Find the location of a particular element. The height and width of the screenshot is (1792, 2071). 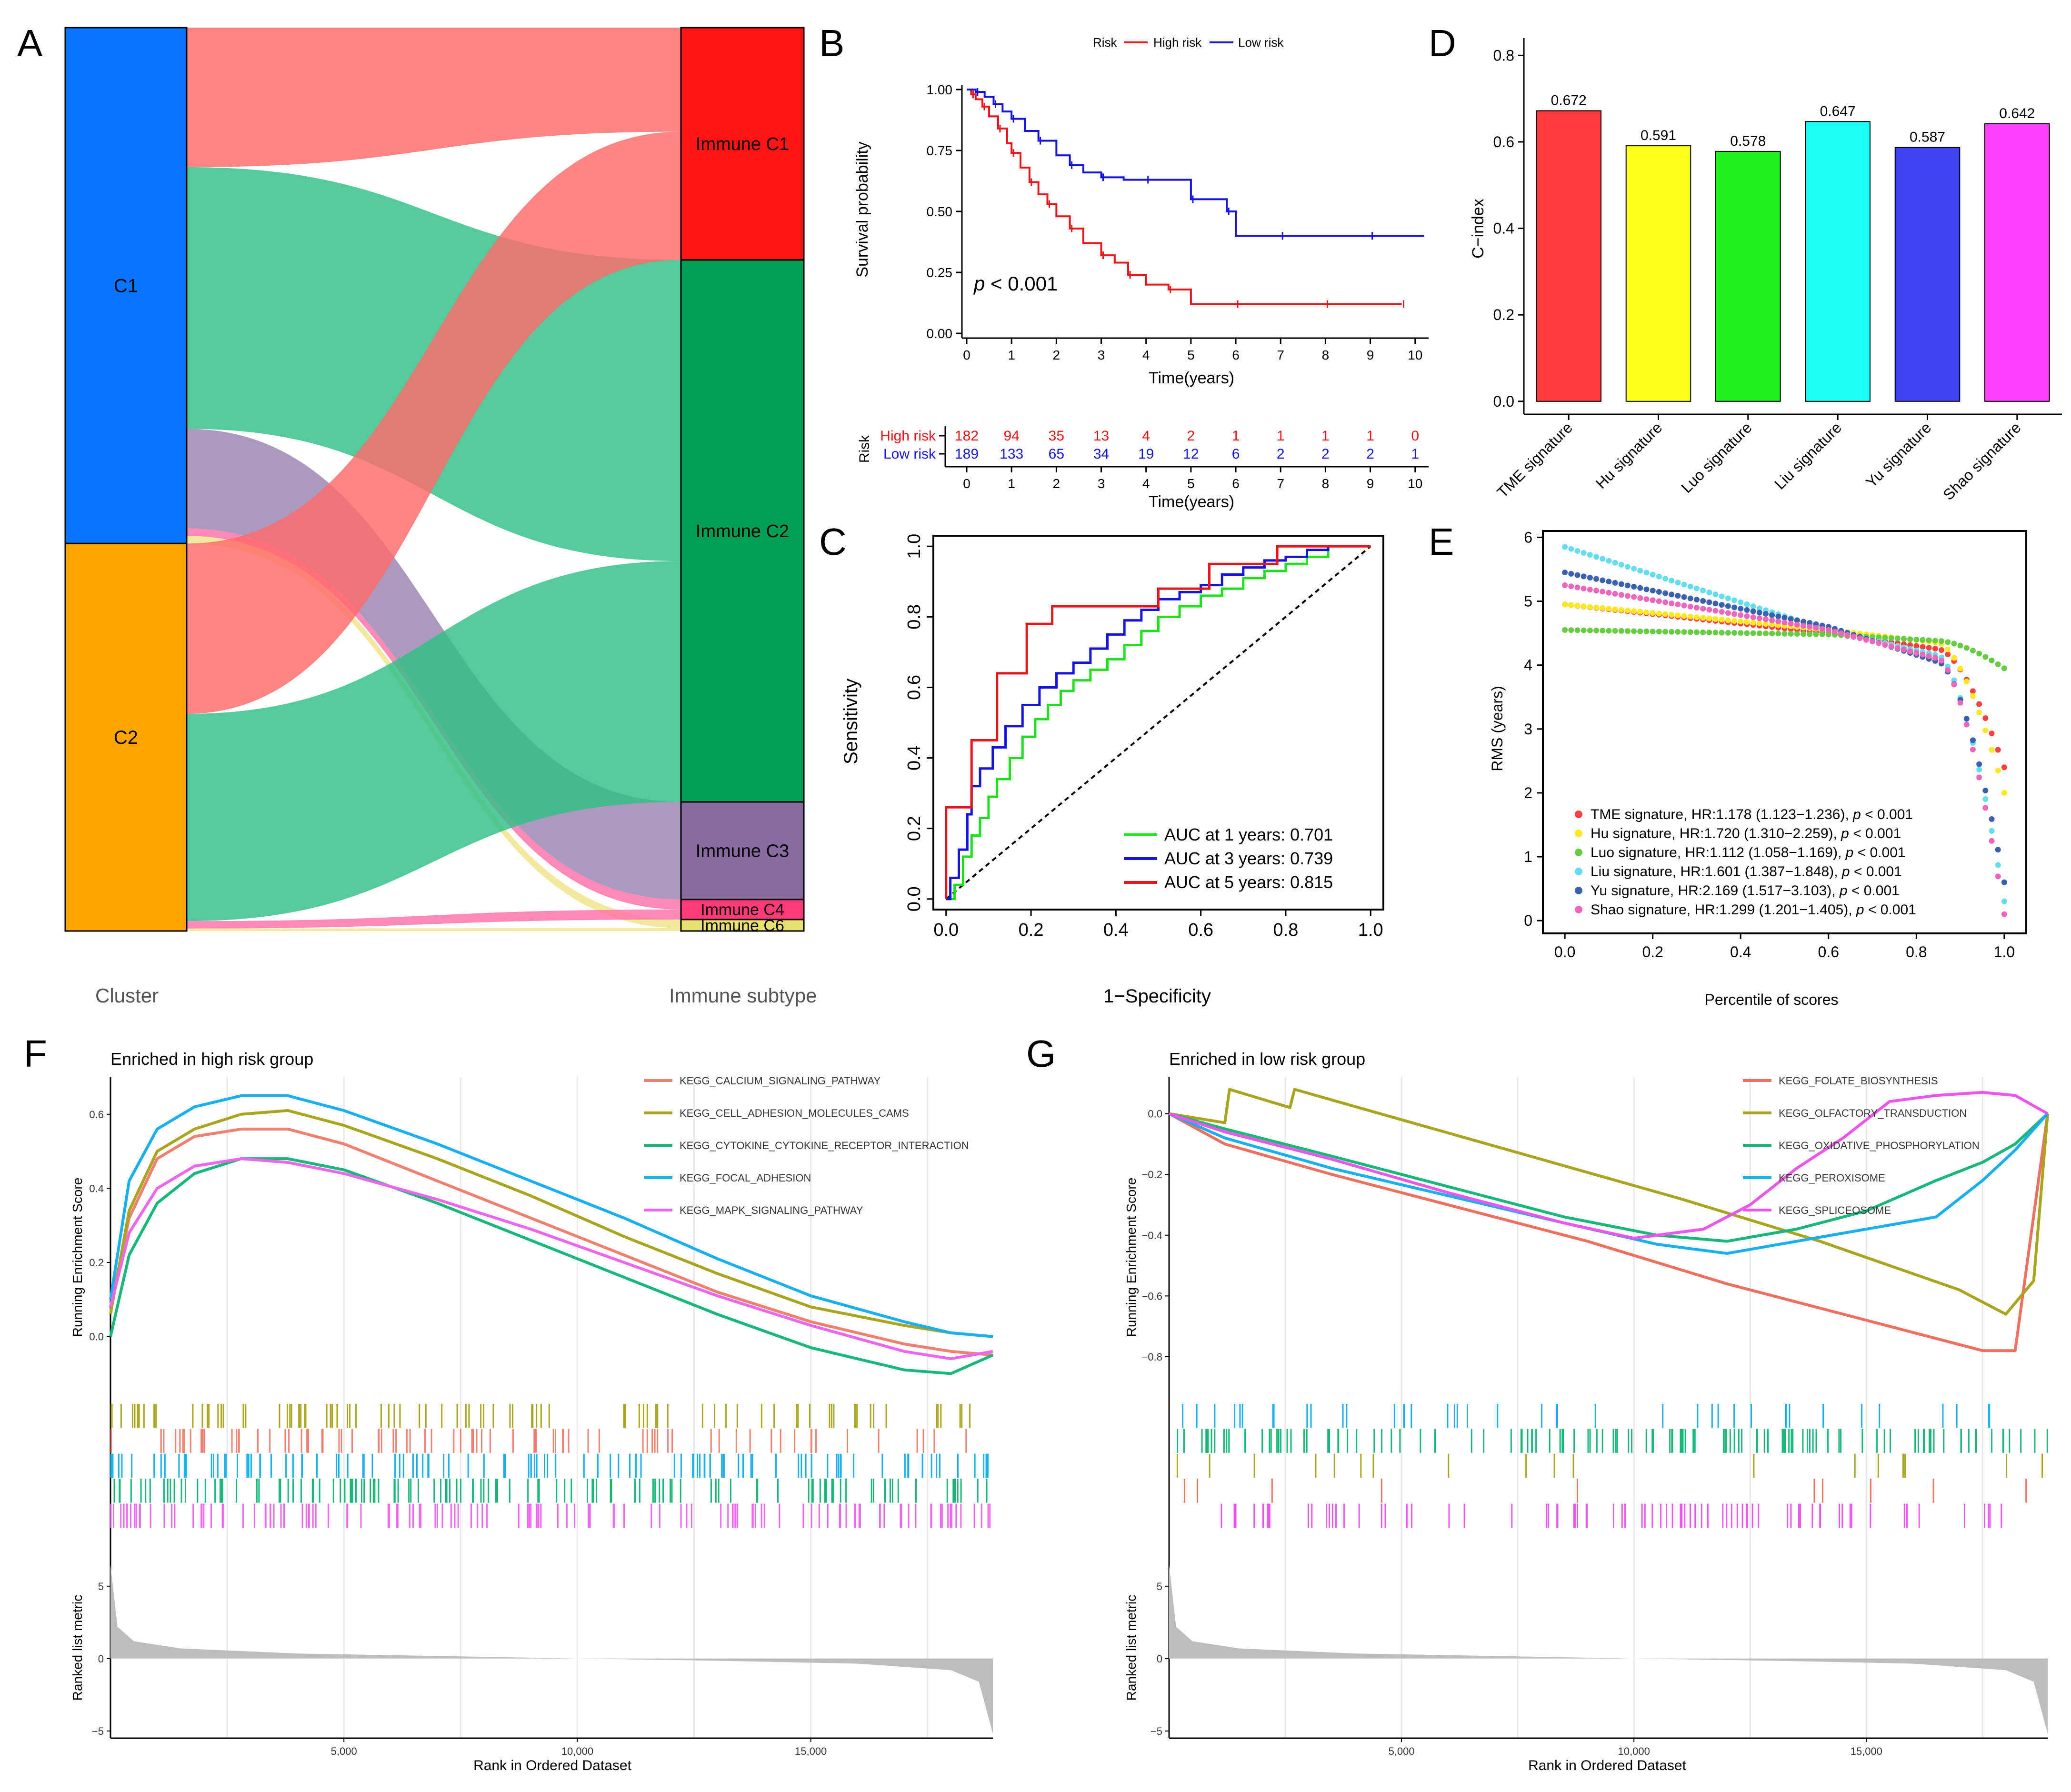

rms-y-tick-label: 3 is located at coordinates (1528, 729).